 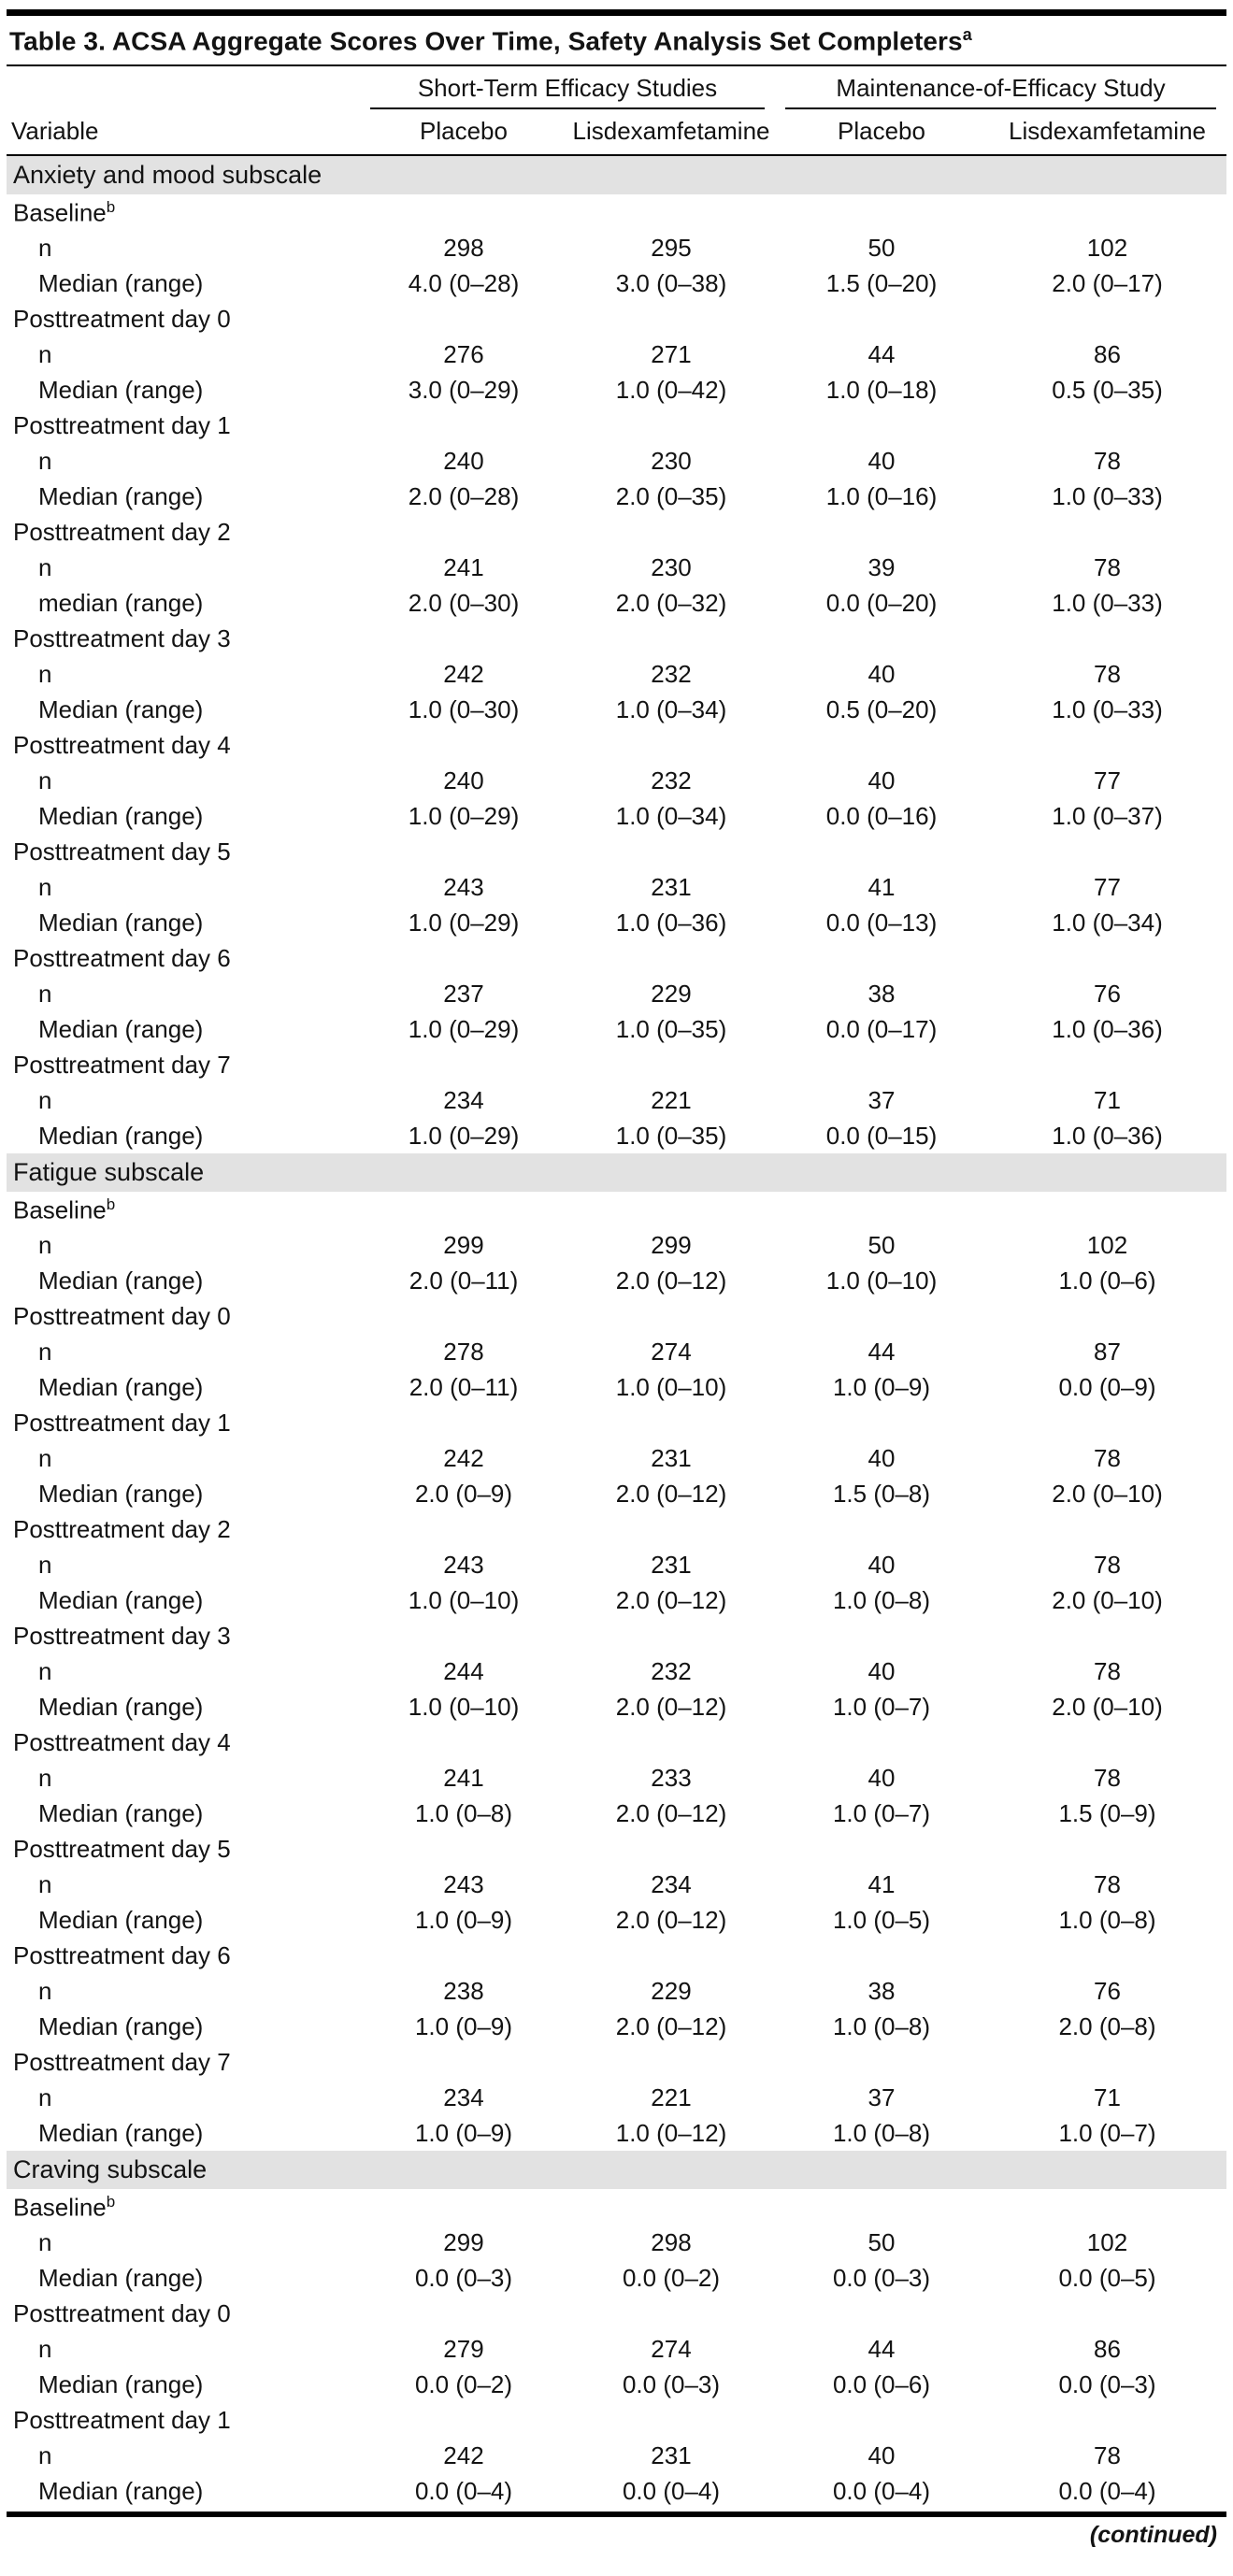 What do you see at coordinates (671, 389) in the screenshot?
I see `cell-value: 1.0 (0–42)` at bounding box center [671, 389].